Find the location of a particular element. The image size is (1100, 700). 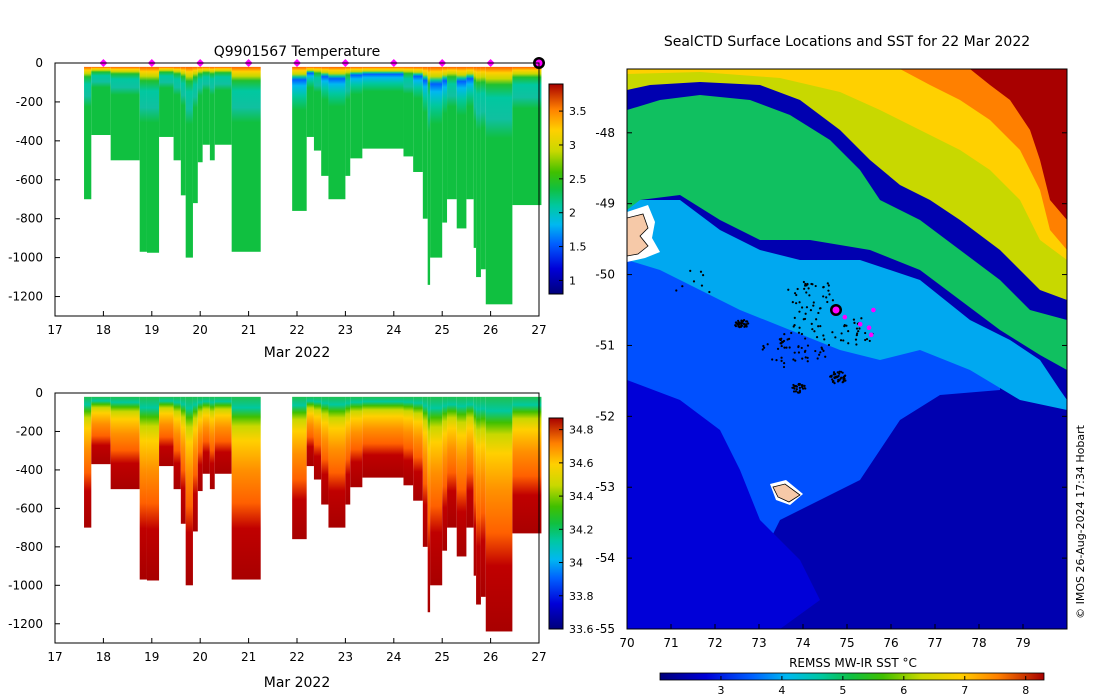

lat-tick-label: -52 is located at coordinates (605, 416).